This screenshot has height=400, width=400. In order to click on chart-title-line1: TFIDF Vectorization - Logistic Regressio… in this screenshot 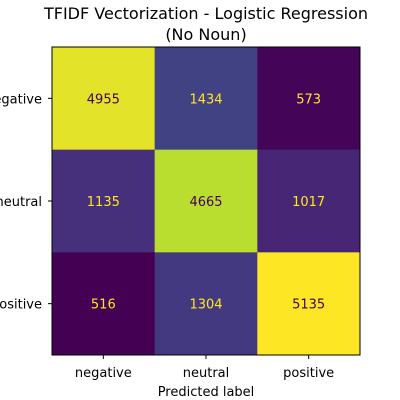, I will do `click(205, 13)`.